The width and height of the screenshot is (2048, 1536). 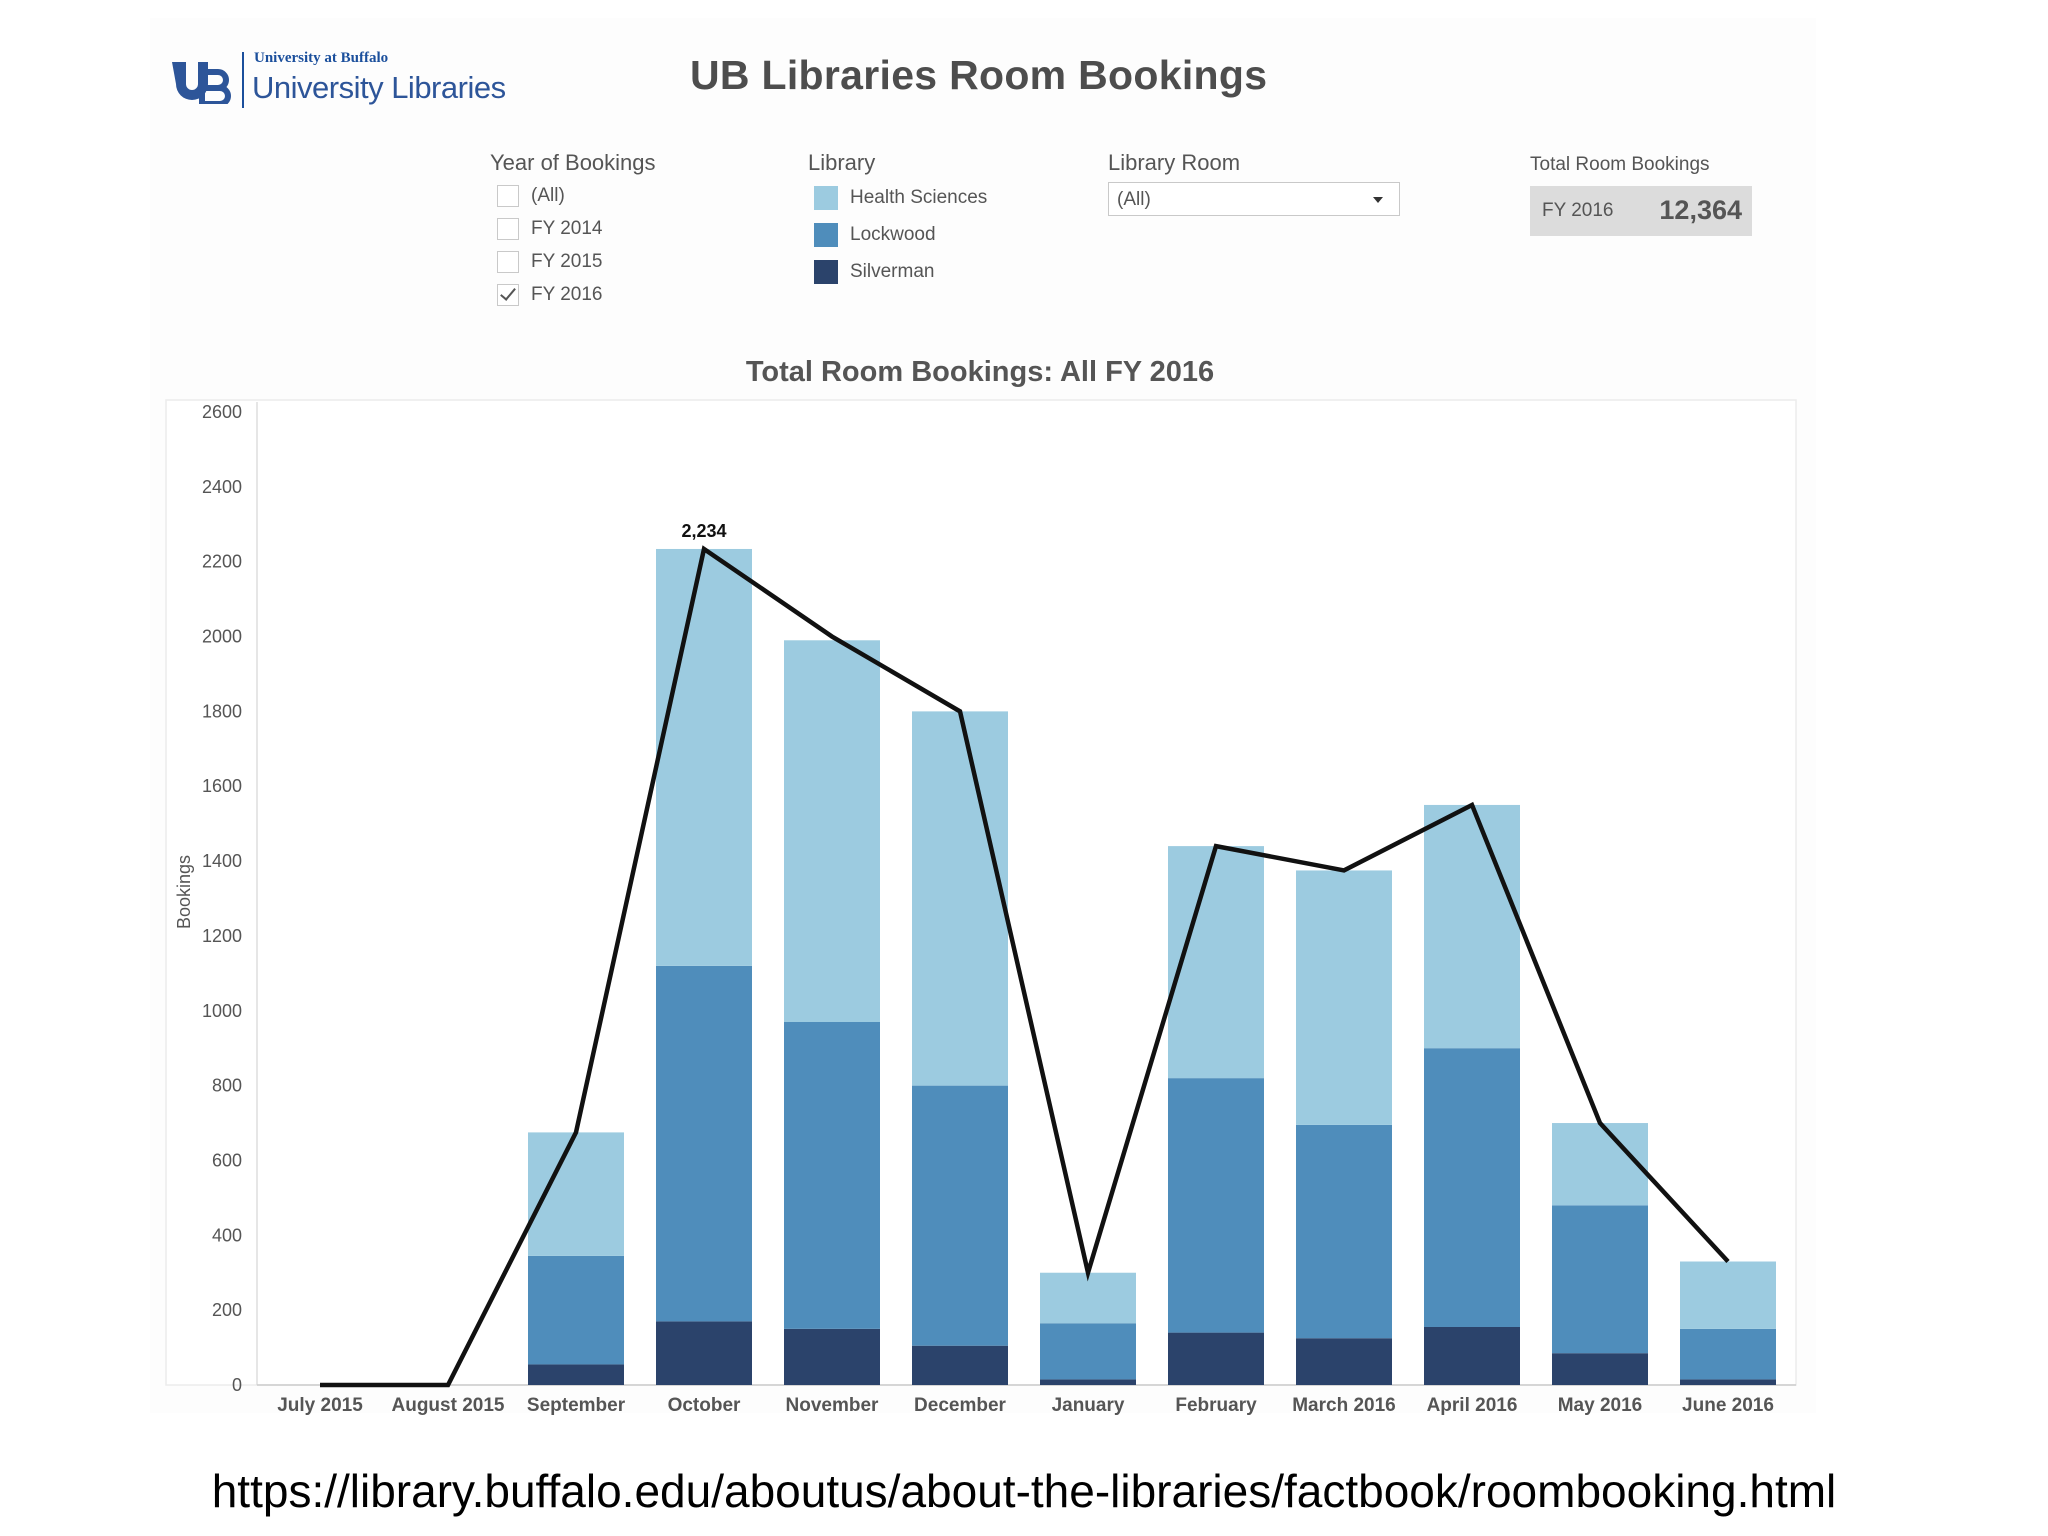 I want to click on x-tick-label: September, so click(x=576, y=1405).